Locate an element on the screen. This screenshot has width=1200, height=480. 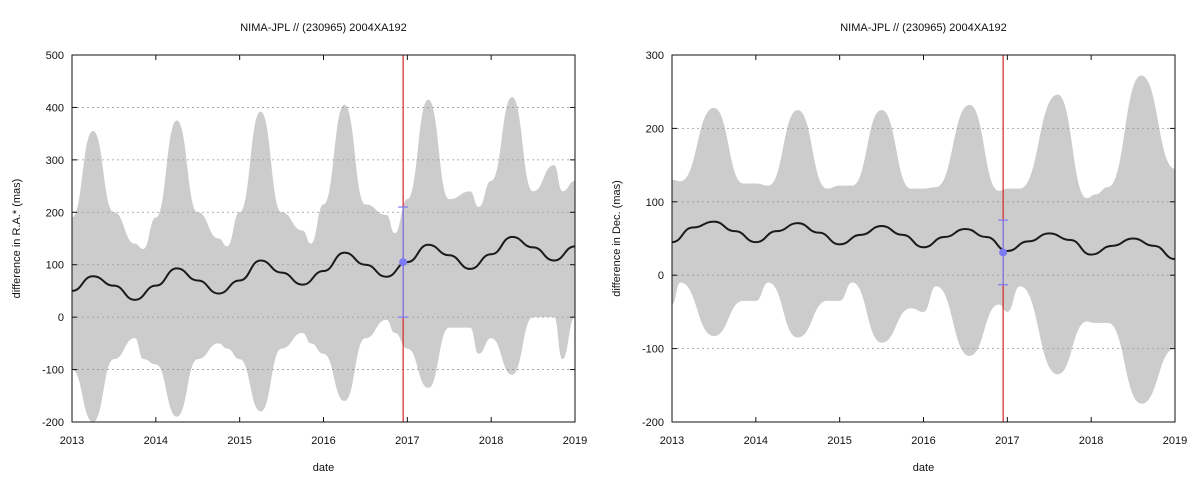
y-tick-label: 500 is located at coordinates (55, 56).